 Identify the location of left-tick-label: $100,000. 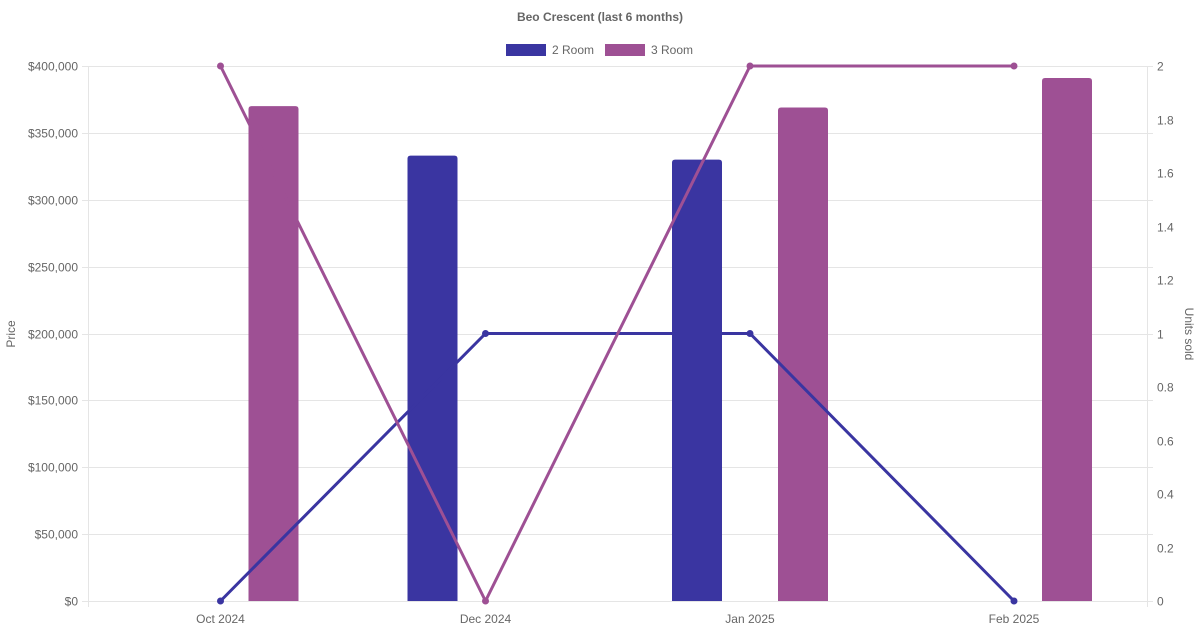
(53, 468).